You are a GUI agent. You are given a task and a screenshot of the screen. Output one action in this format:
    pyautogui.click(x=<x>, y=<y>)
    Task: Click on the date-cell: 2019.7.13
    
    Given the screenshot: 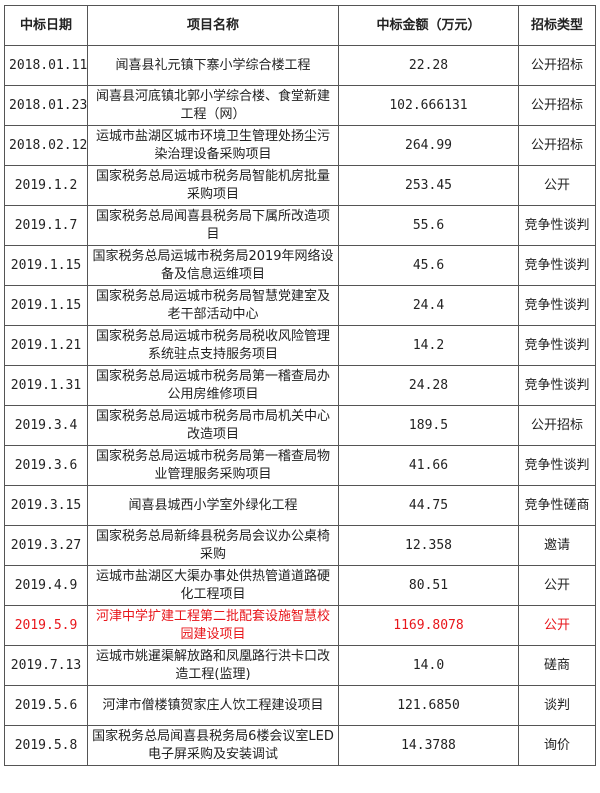 What is the action you would take?
    pyautogui.click(x=46, y=665)
    